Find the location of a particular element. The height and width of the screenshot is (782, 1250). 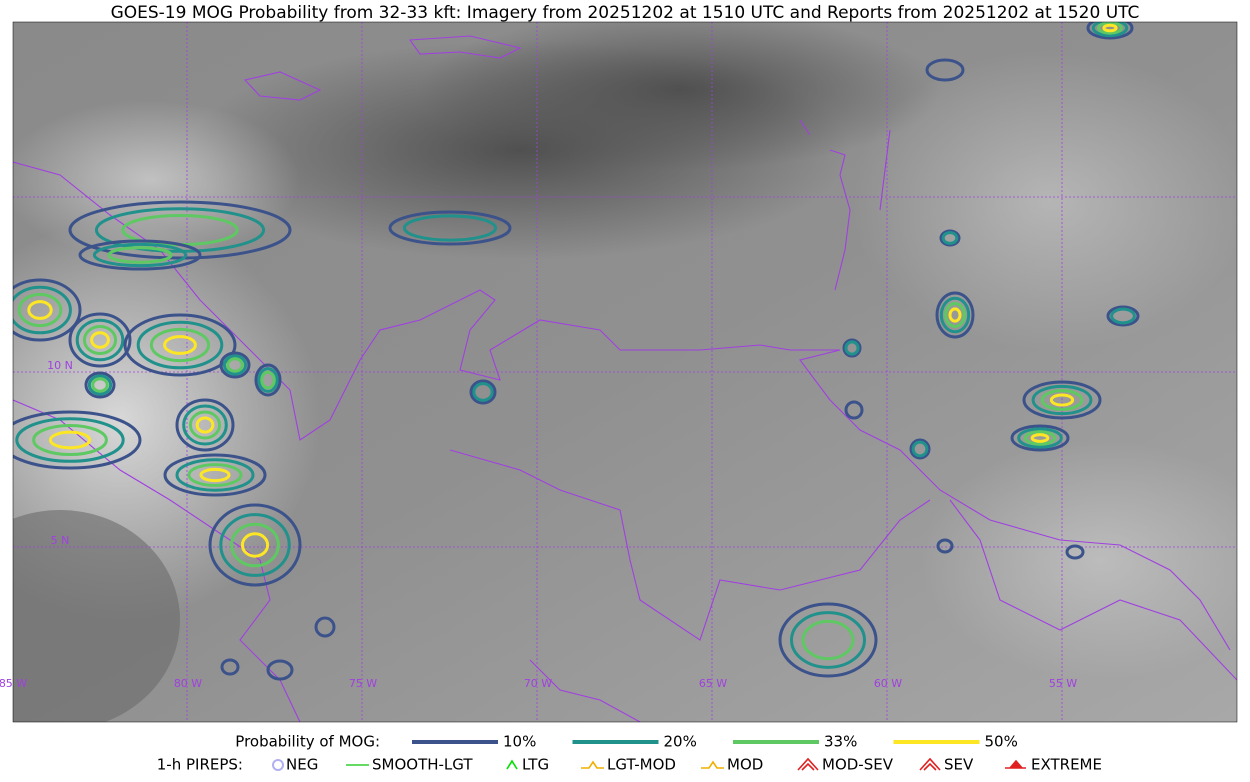

lat-label: 10 N is located at coordinates (60, 365).